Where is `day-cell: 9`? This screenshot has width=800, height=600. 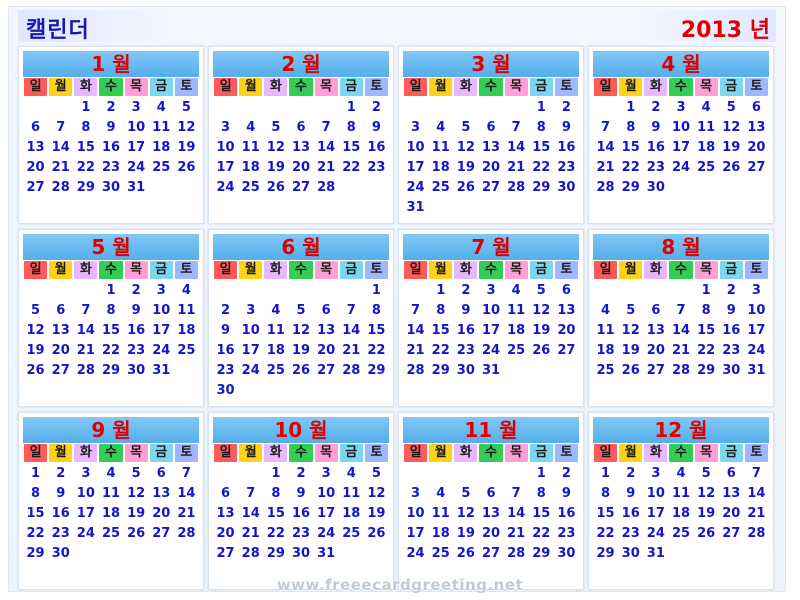 day-cell: 9 is located at coordinates (226, 330).